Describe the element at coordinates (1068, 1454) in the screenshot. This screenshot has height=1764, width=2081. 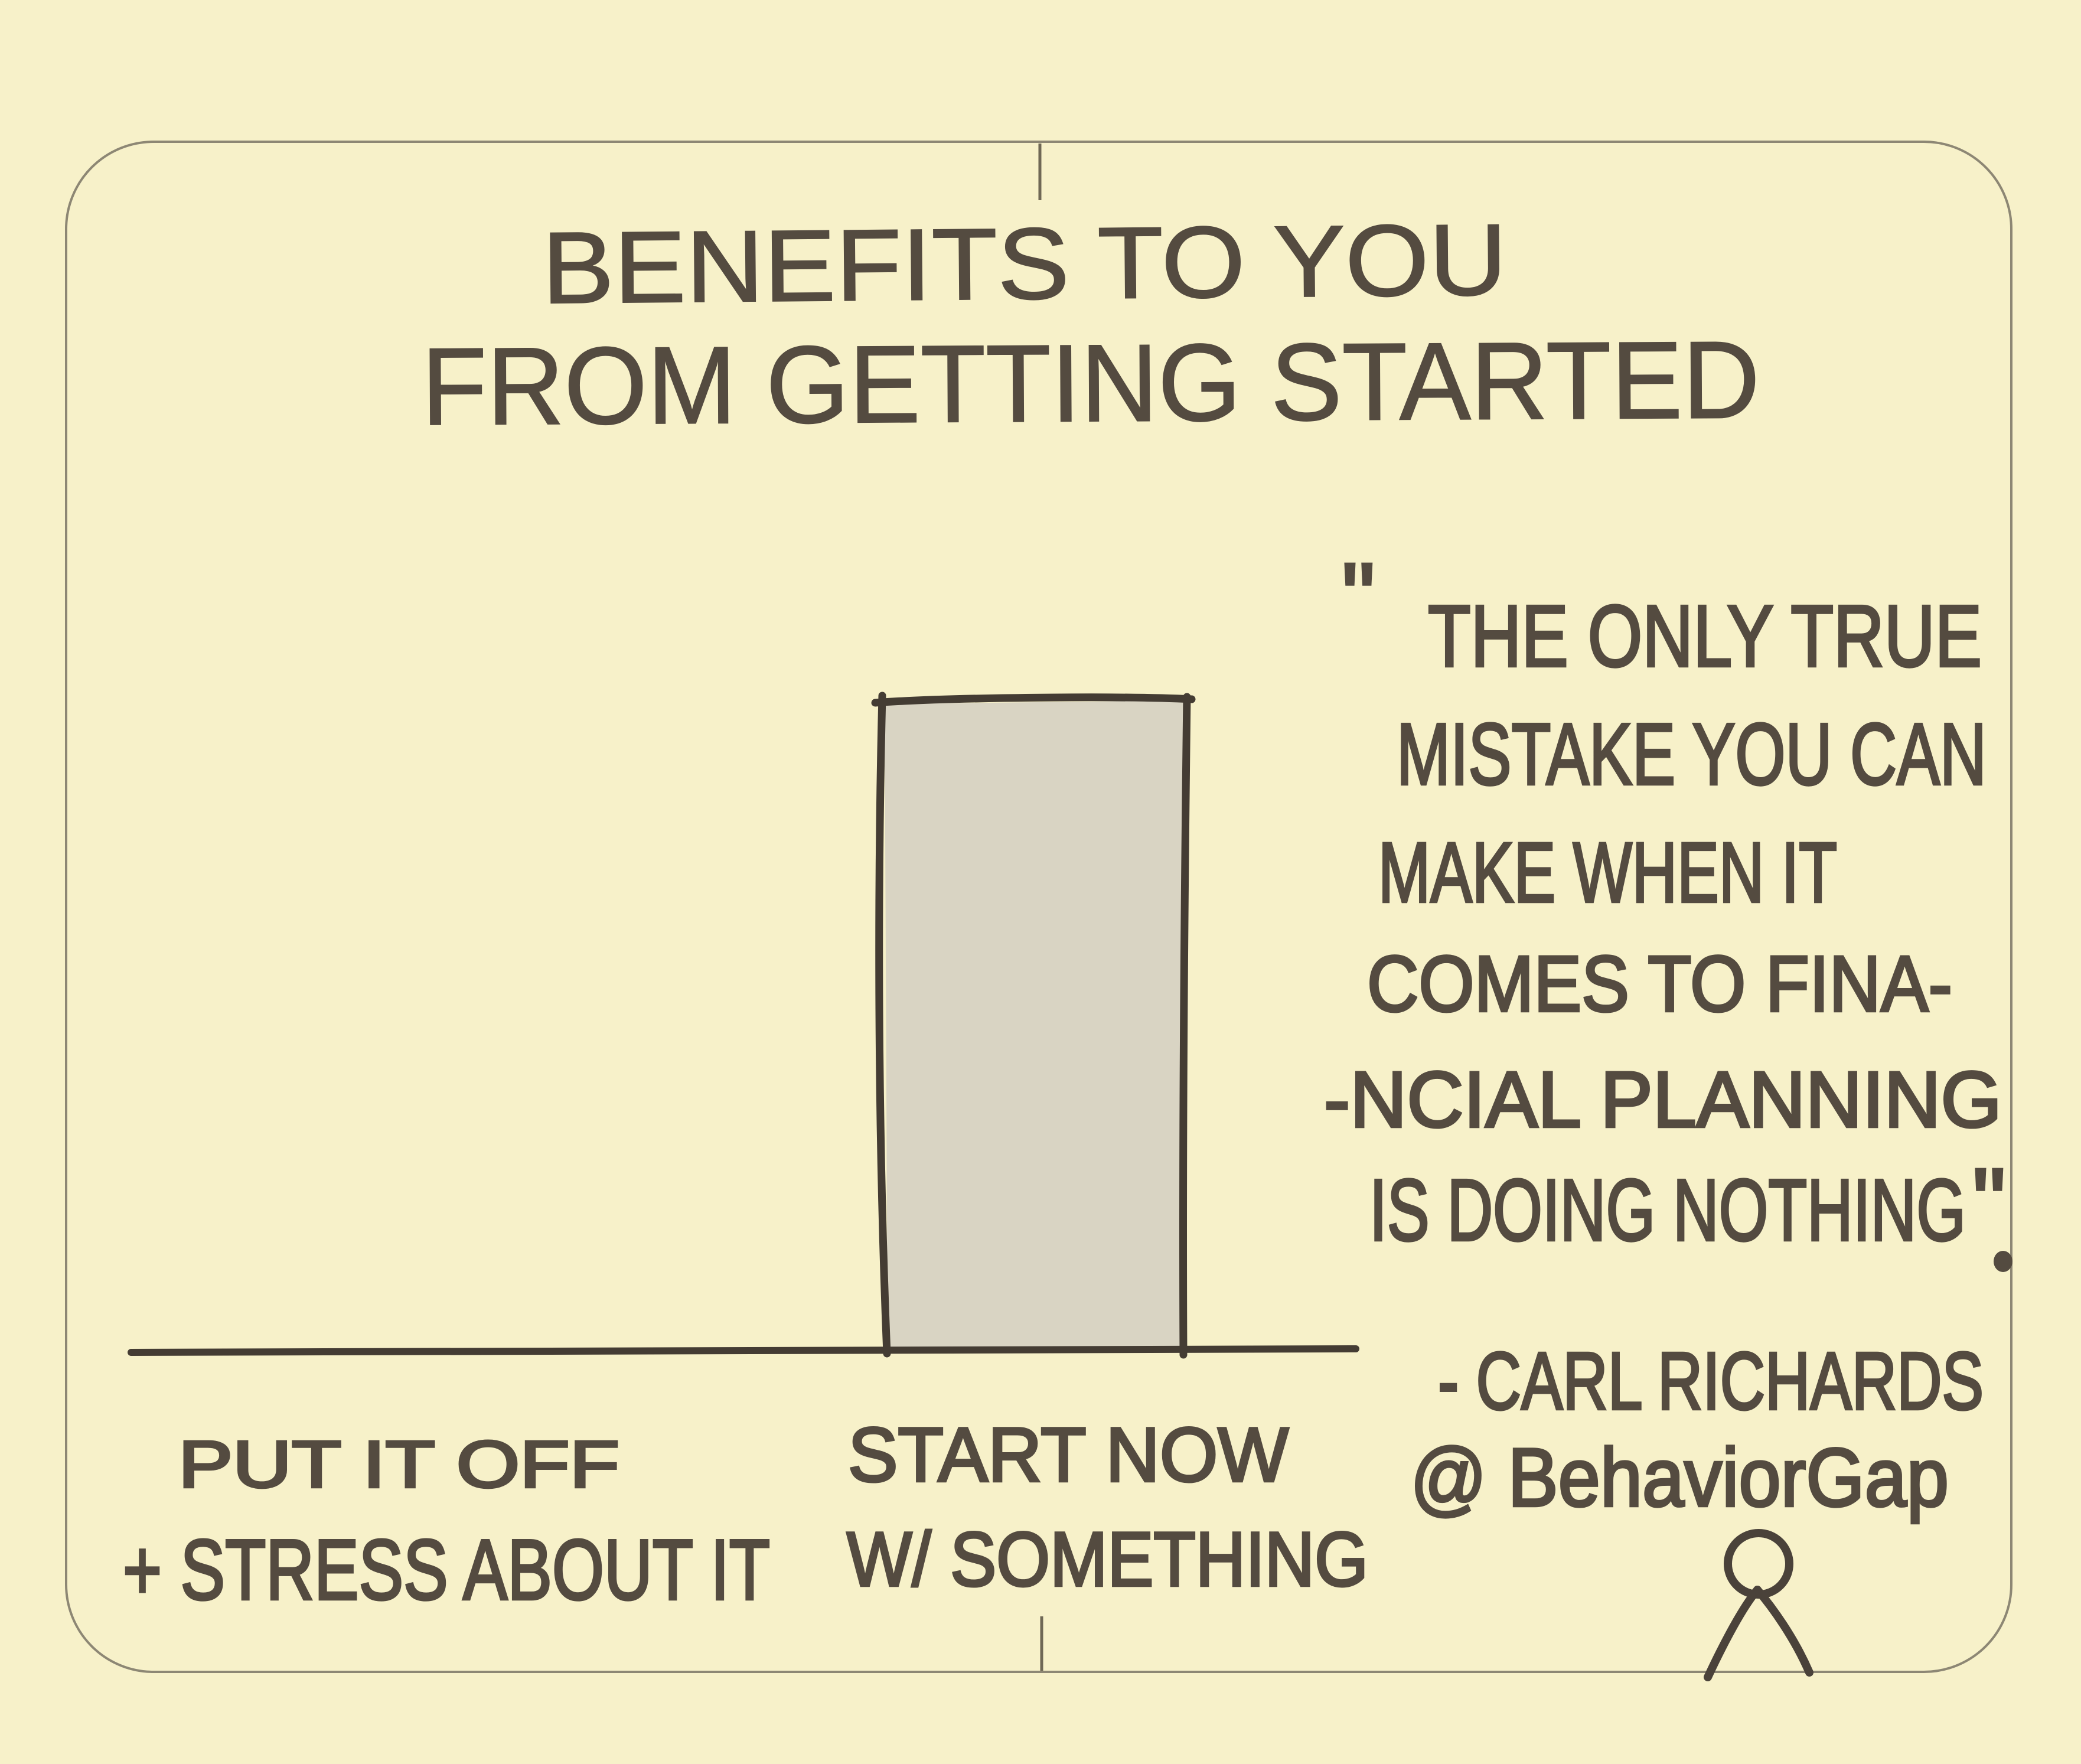
I see `svg-text: START NOW` at that location.